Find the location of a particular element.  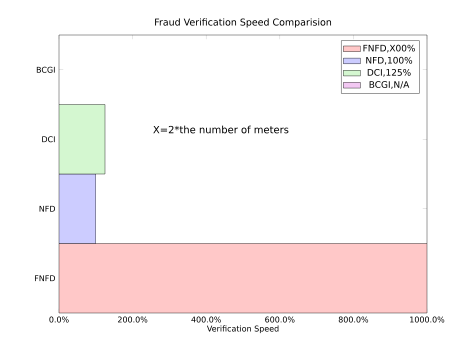

annotation: X=2*the number of meters is located at coordinates (220, 130).